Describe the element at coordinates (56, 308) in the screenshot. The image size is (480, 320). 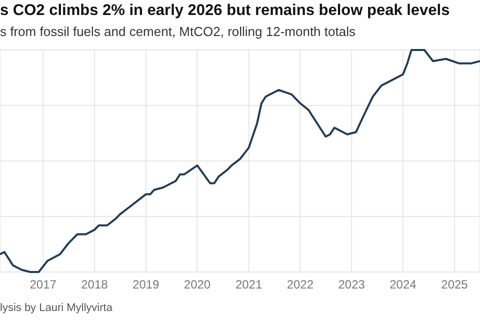
I see `text: lysis by Lauri Myllyvirta` at that location.